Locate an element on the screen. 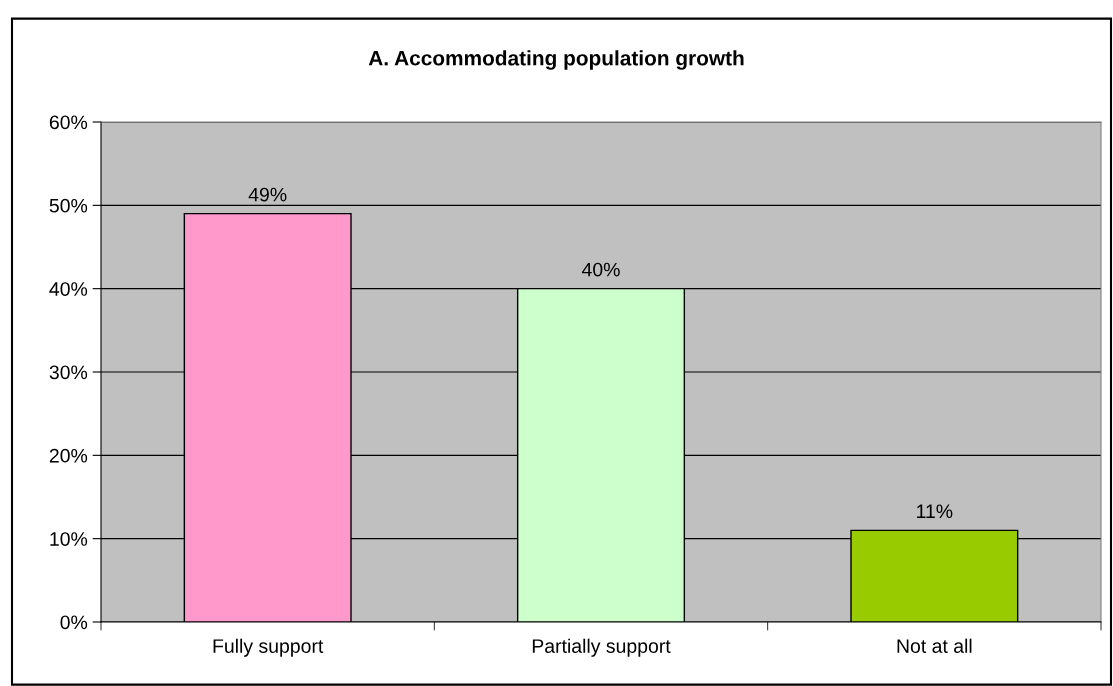 This screenshot has width=1113, height=686. x-tick-label: Not at all is located at coordinates (934, 645).